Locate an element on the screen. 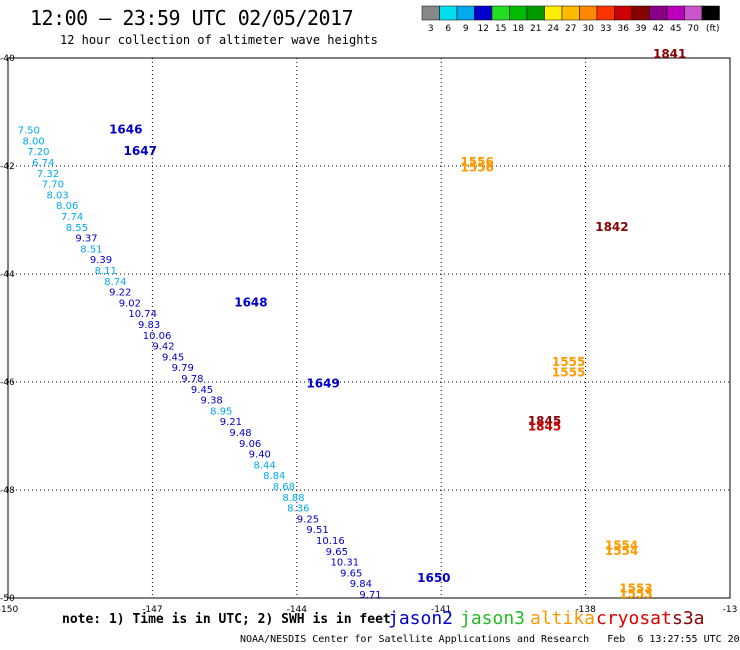  pass-time-label: 1650 is located at coordinates (433, 578).